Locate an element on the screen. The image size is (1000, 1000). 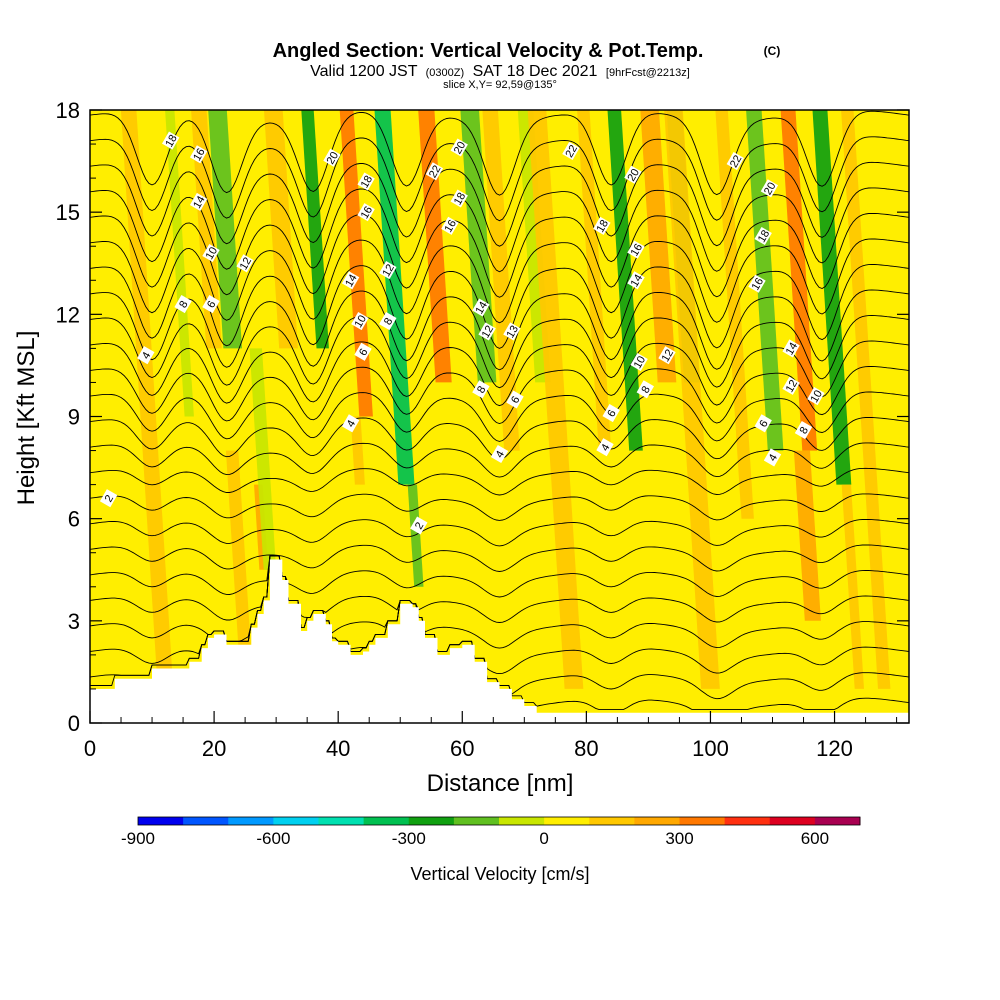
title-suffix: (C) is located at coordinates (772, 51).